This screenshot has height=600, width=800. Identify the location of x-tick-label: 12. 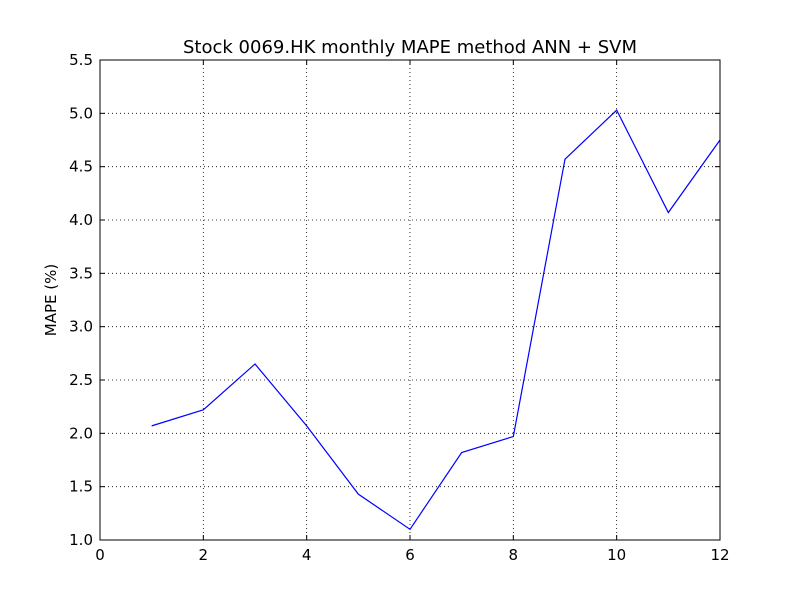
(719, 555).